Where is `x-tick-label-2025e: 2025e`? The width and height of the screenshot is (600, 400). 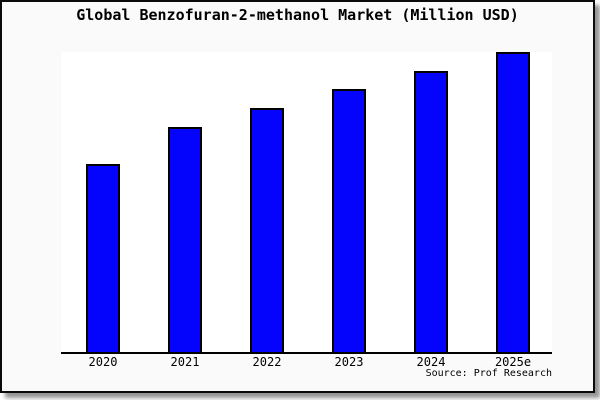
x-tick-label-2025e: 2025e is located at coordinates (513, 362).